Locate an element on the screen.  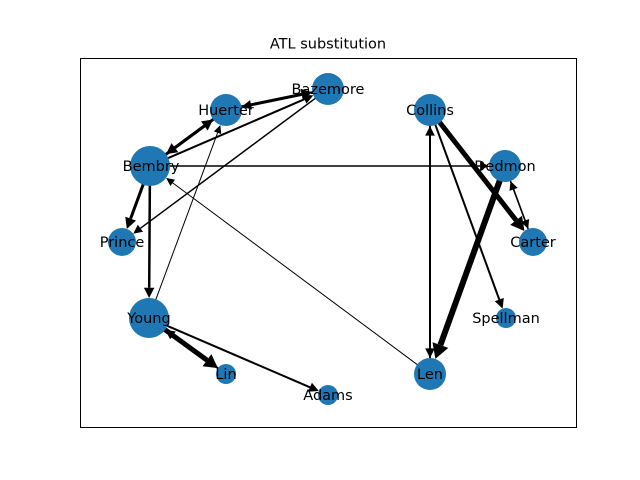
node-bembry is located at coordinates (150, 166).